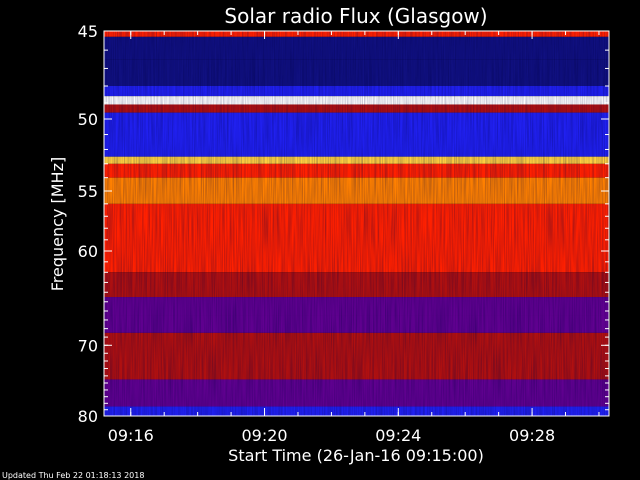 The image size is (640, 480). What do you see at coordinates (532, 435) in the screenshot?
I see `x-tick-label: 09:28` at bounding box center [532, 435].